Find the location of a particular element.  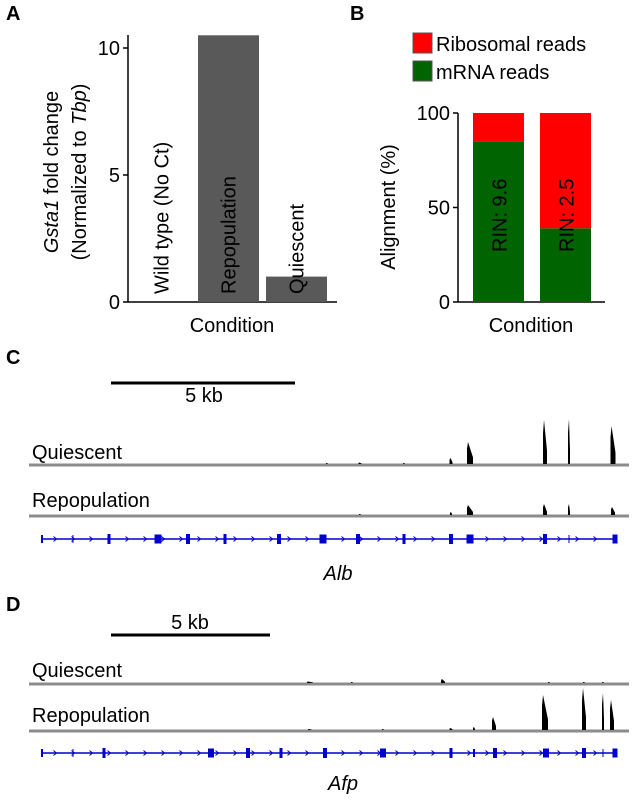

bar-repopulation is located at coordinates (228, 169).